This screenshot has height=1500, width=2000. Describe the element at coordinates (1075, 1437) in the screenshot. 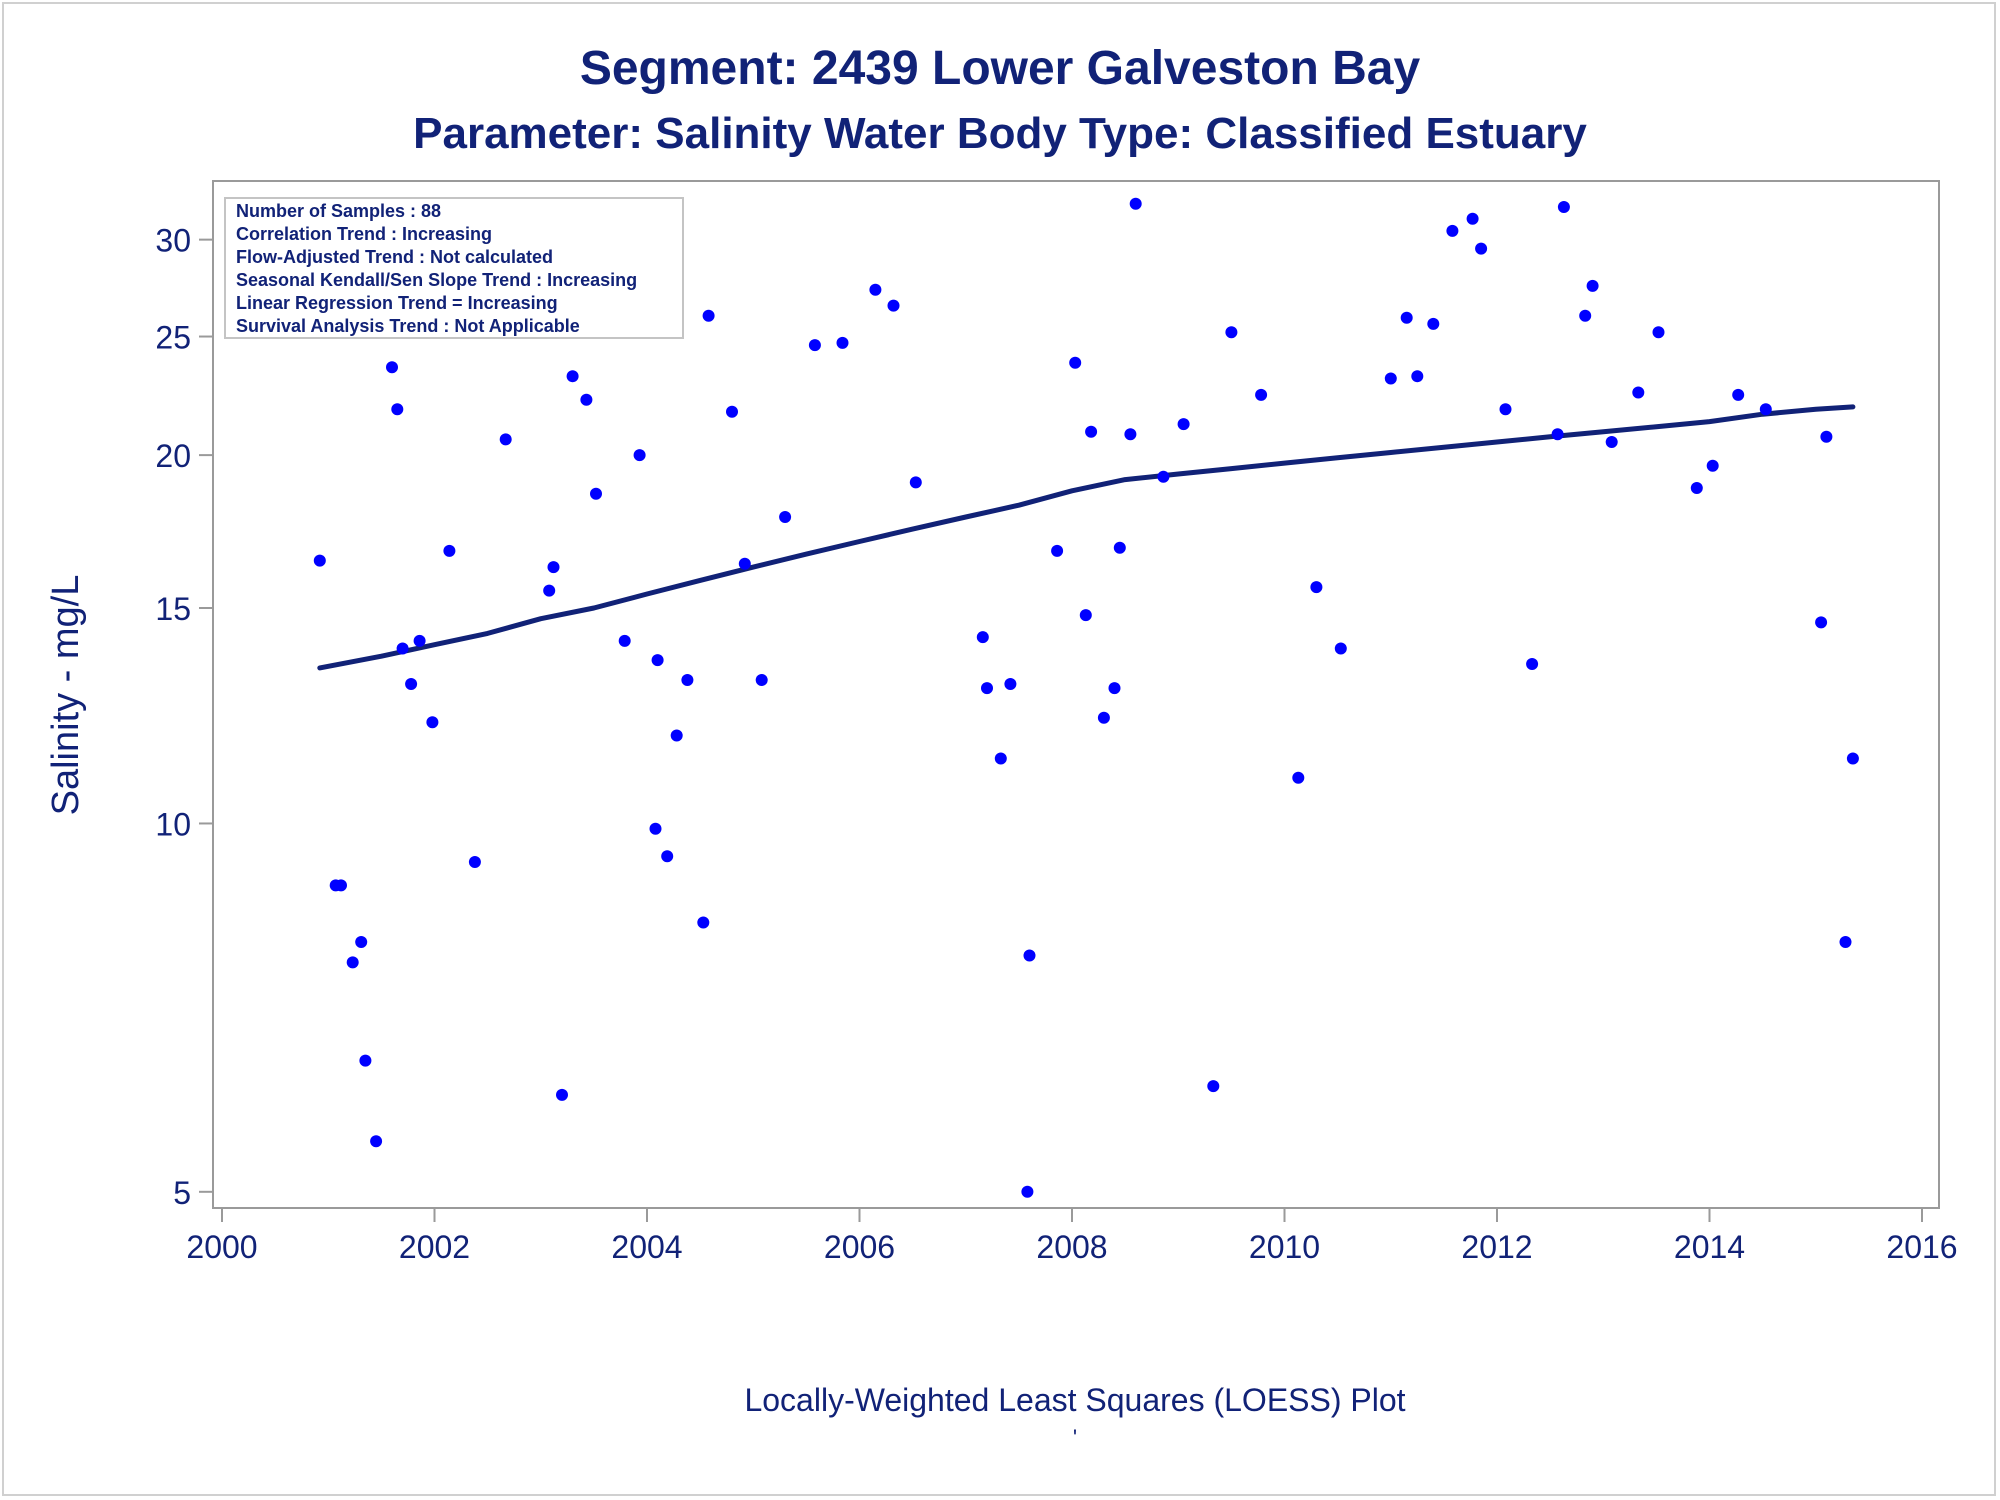

I see `footnote-mark: '` at that location.